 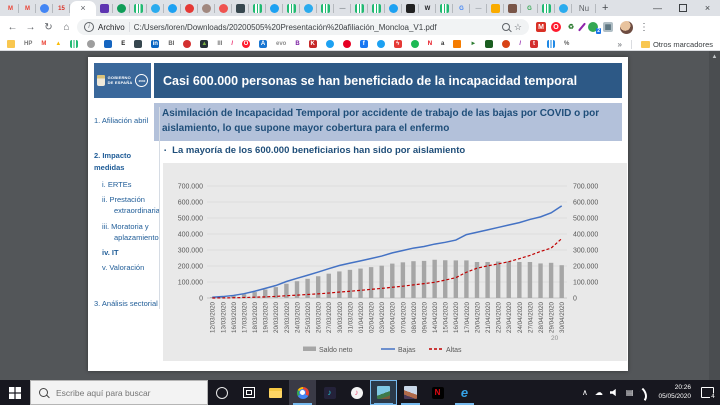 I want to click on green-dot-tab, so click(x=121, y=8).